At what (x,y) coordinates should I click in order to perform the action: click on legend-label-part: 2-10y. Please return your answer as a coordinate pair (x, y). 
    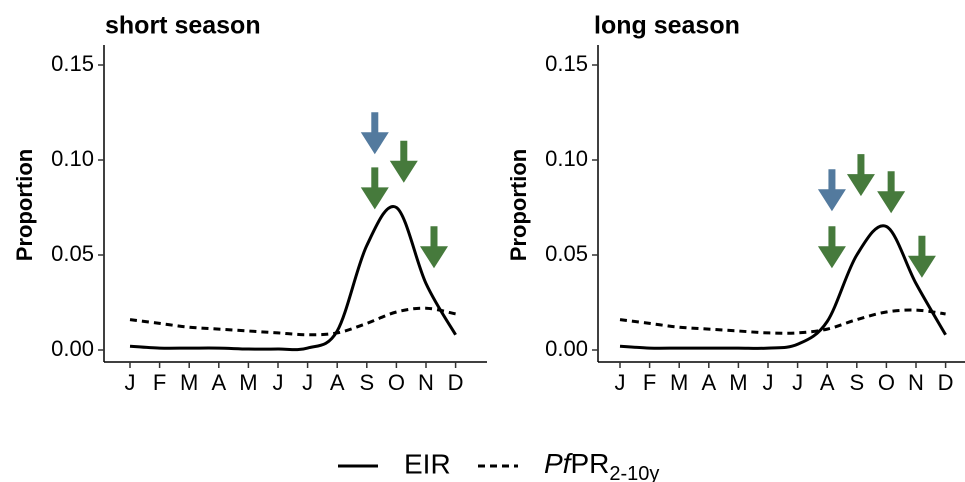
    Looking at the image, I should click on (634, 472).